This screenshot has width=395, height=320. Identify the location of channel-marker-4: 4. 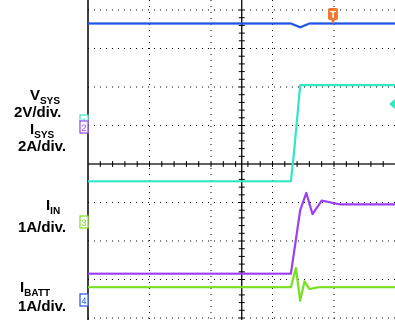
(84, 300).